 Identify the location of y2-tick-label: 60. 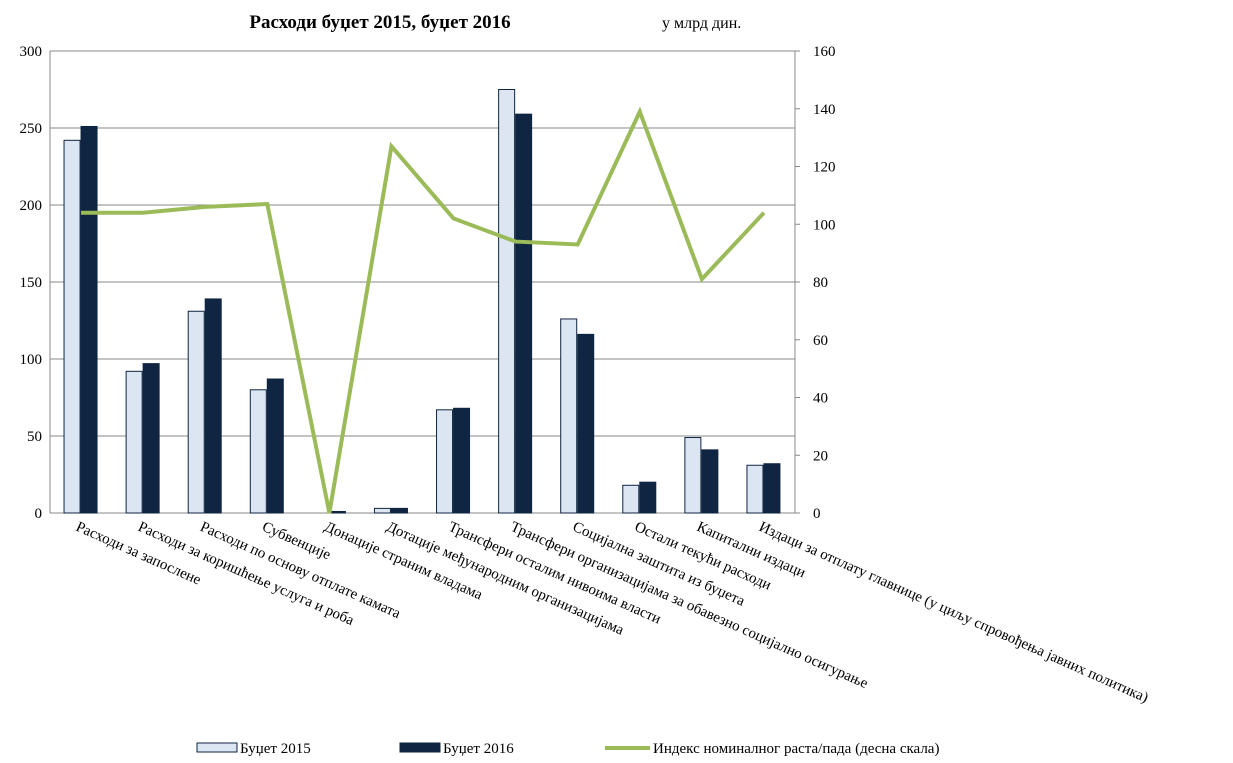
(820, 341).